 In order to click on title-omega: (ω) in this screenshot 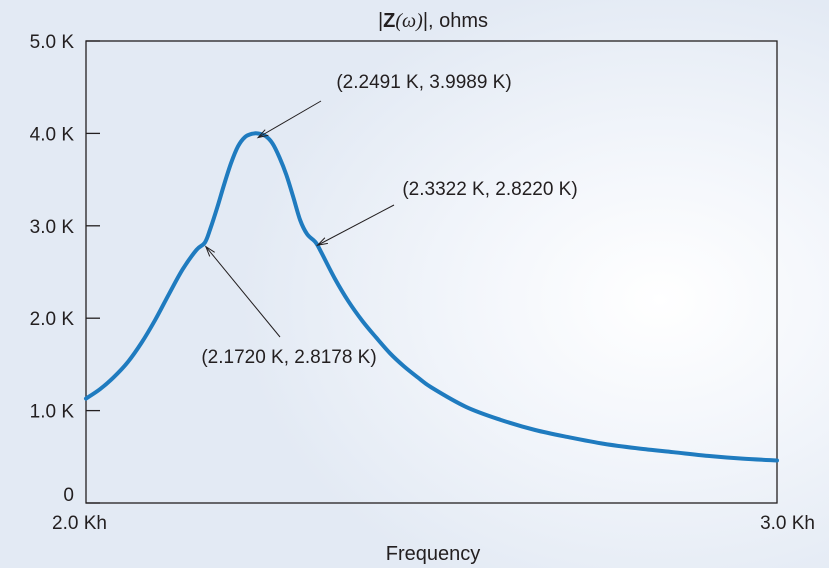, I will do `click(409, 21)`.